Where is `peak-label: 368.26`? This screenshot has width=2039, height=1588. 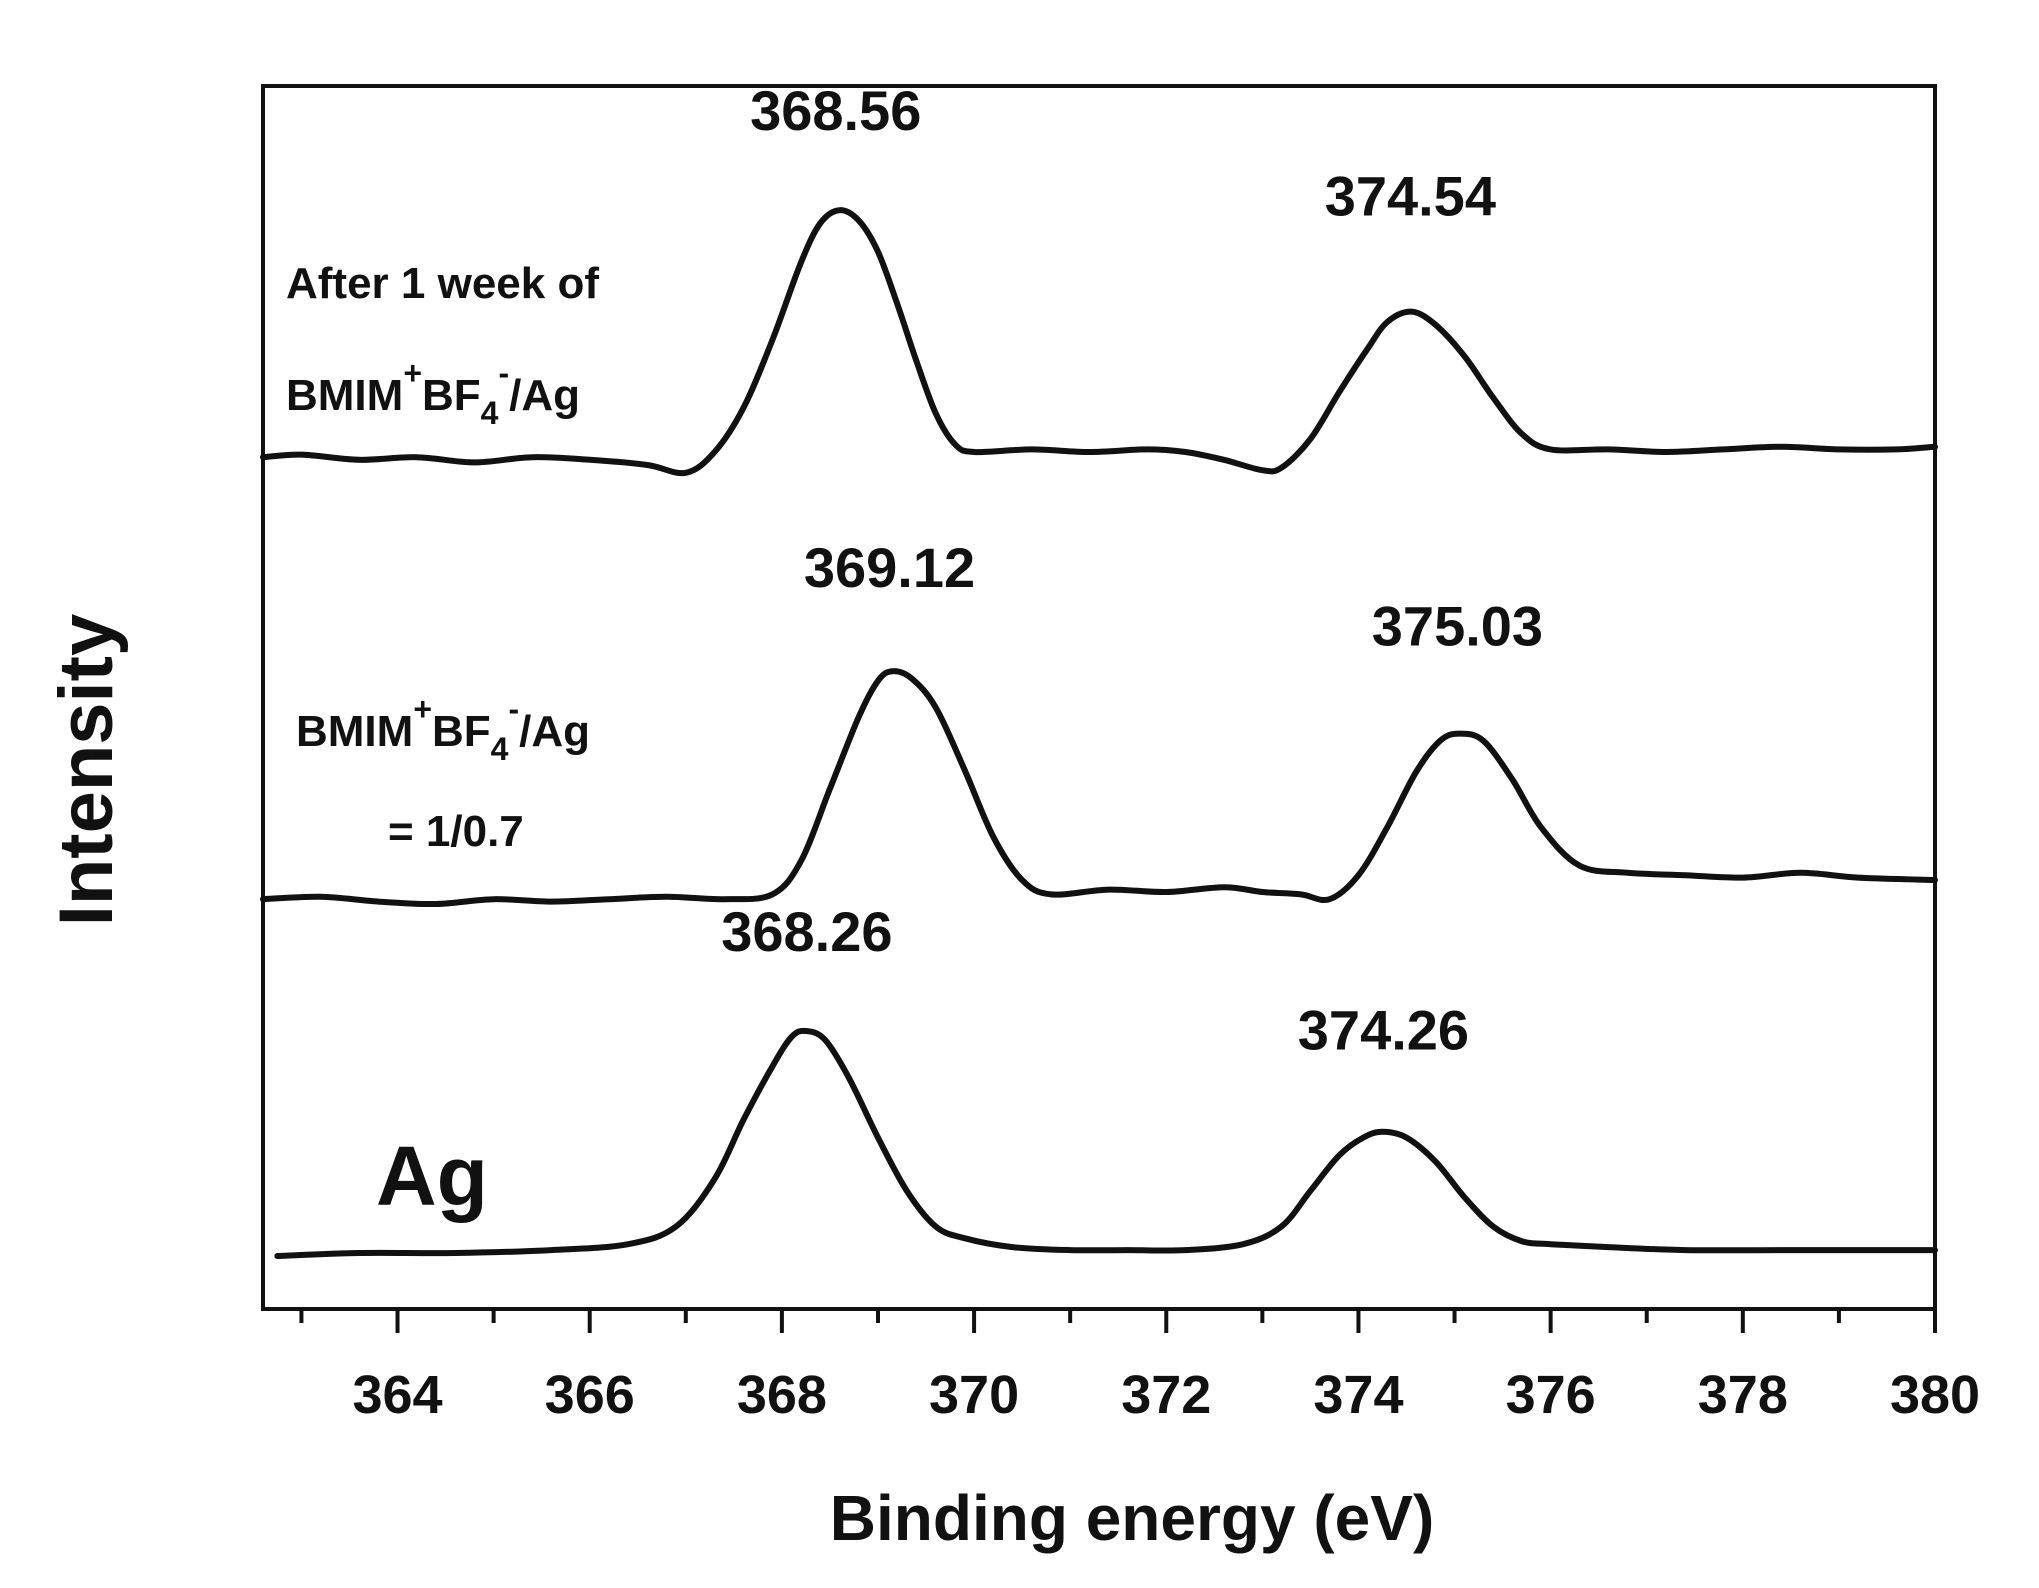 peak-label: 368.26 is located at coordinates (806, 931).